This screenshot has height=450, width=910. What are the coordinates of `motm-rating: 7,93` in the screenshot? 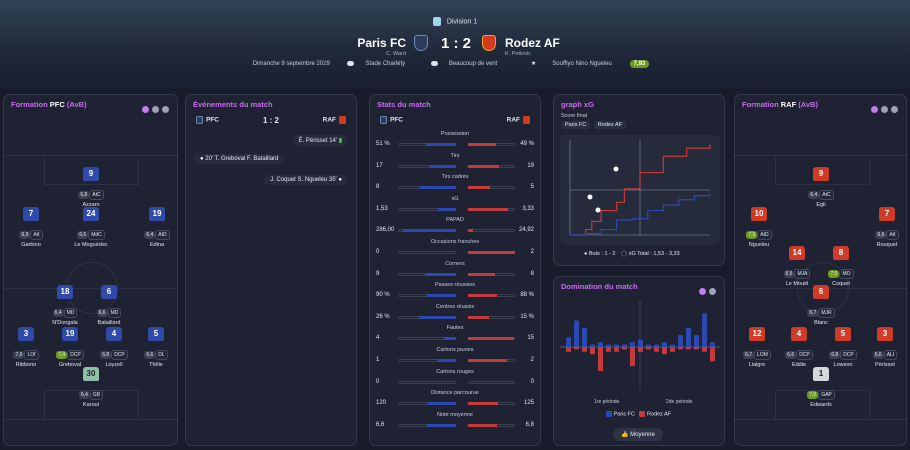 It's located at (639, 64).